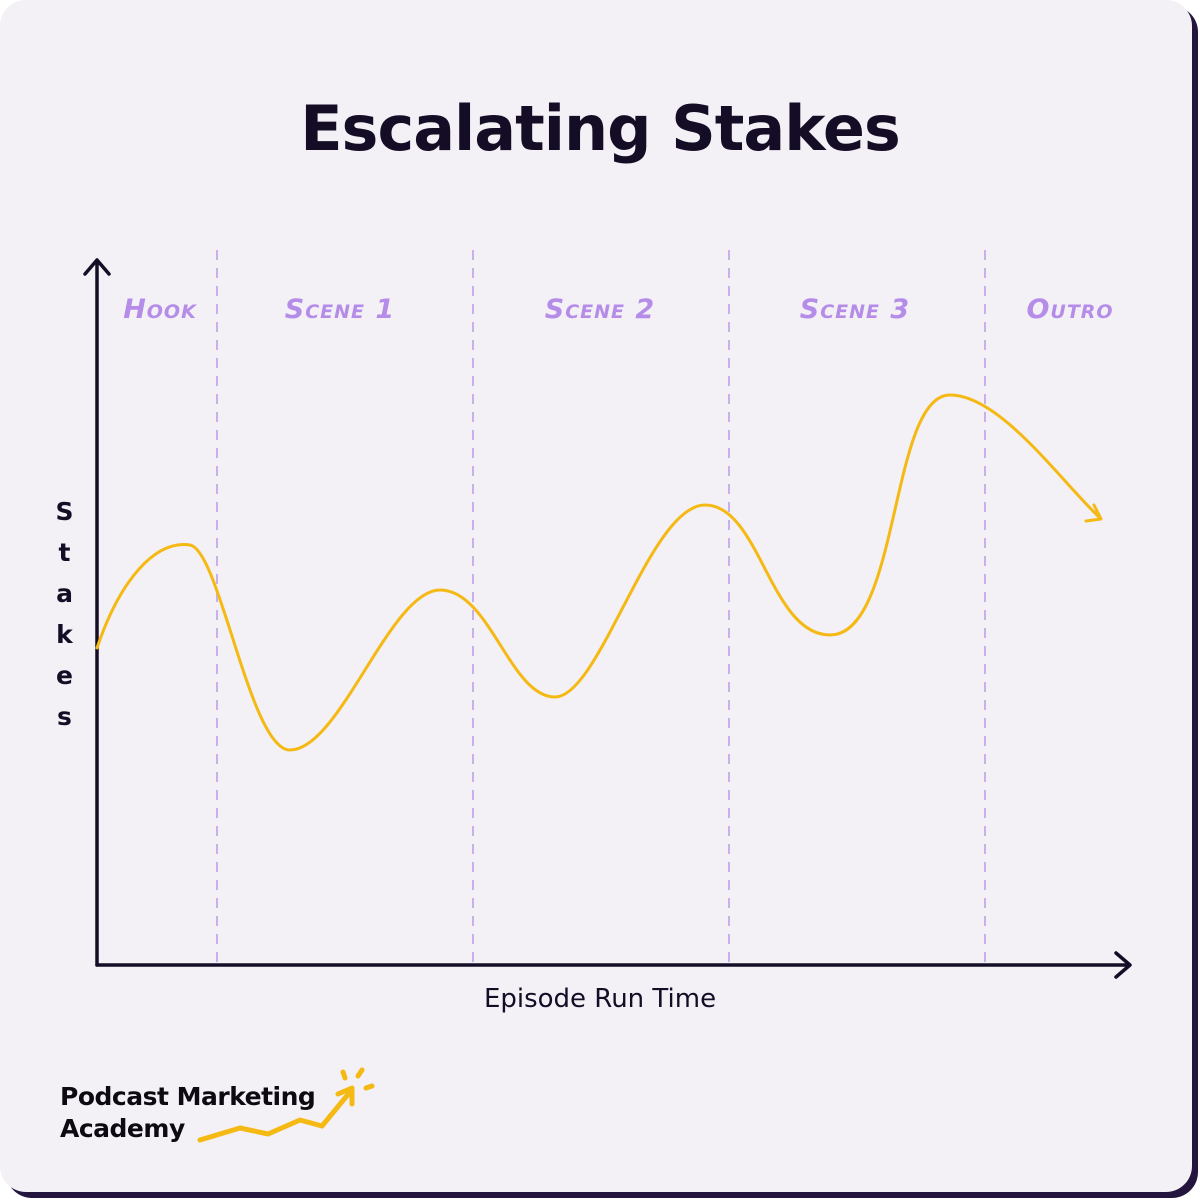 The width and height of the screenshot is (1200, 1200). I want to click on section-label: Hook, so click(160, 309).